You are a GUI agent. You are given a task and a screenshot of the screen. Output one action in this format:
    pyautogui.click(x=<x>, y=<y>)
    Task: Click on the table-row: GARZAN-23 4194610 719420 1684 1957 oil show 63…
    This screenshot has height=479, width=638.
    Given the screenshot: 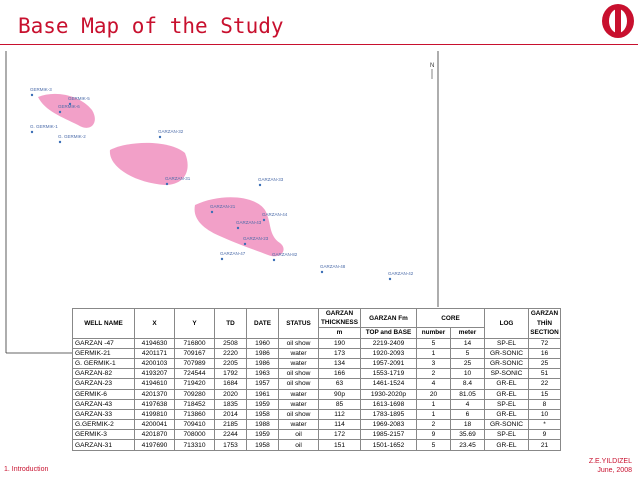 What is the action you would take?
    pyautogui.click(x=316, y=384)
    